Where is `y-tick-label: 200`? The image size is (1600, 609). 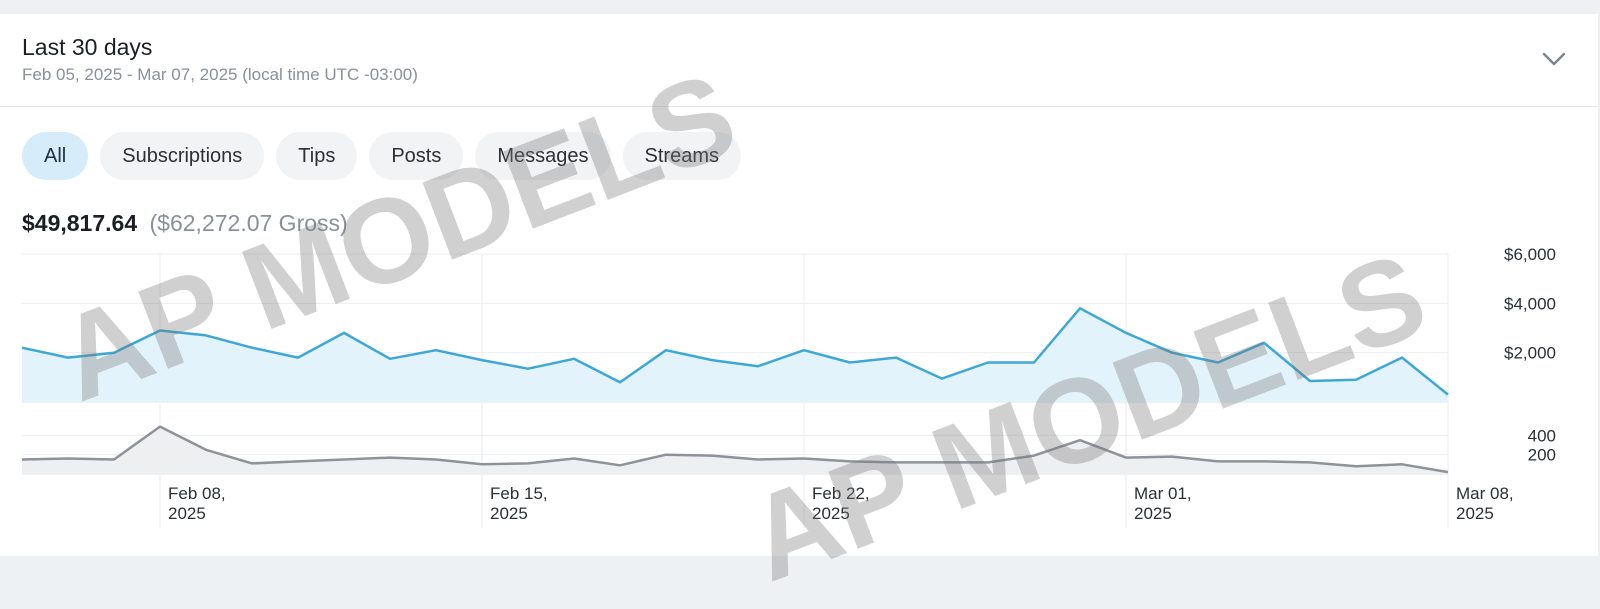 y-tick-label: 200 is located at coordinates (1542, 455).